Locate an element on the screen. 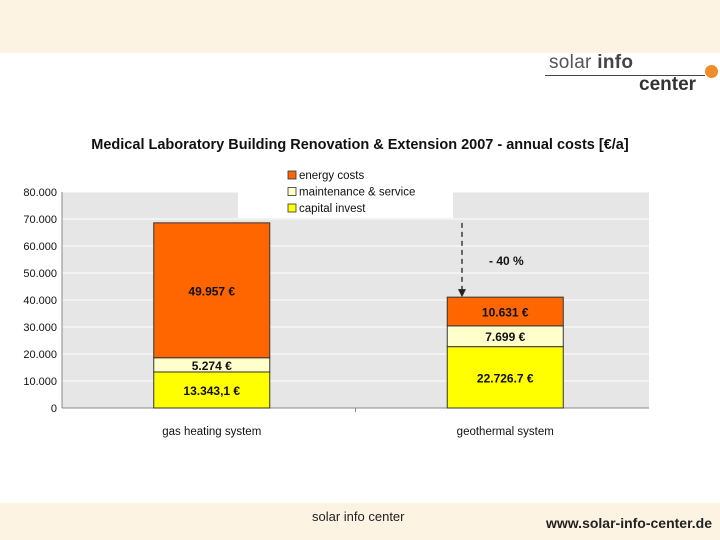 This screenshot has height=540, width=720. y-tick-label: 20.000 is located at coordinates (40, 355).